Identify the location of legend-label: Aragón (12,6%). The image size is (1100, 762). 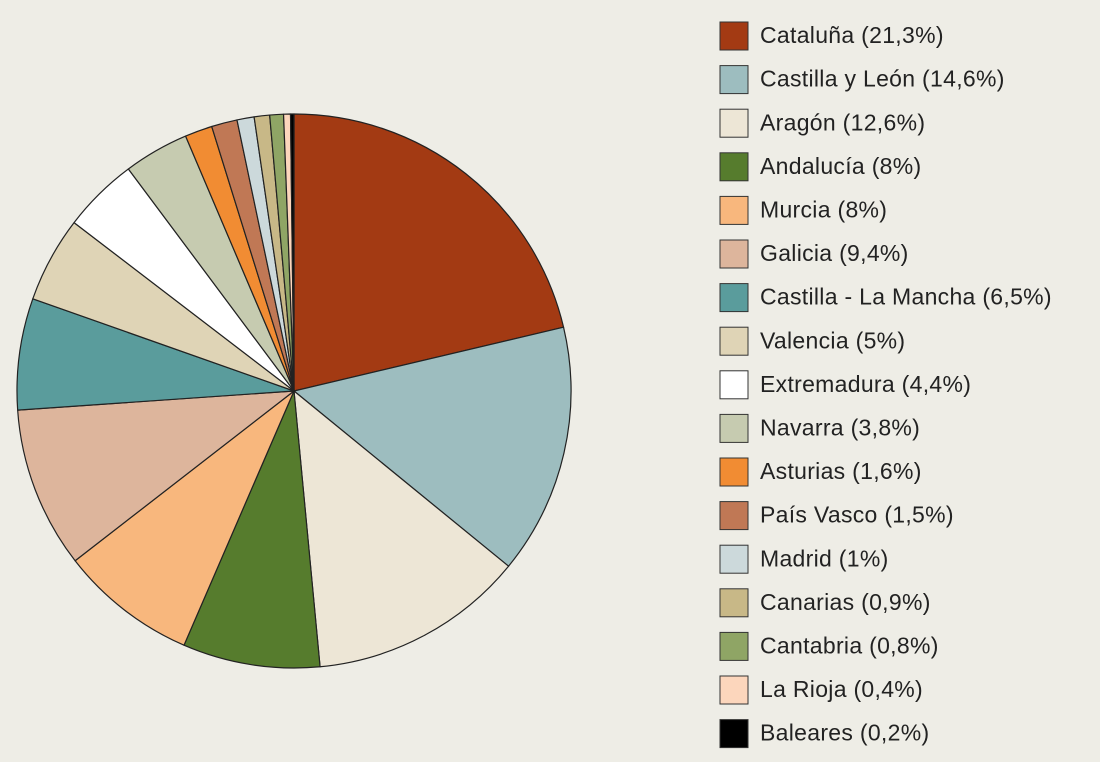
(842, 122).